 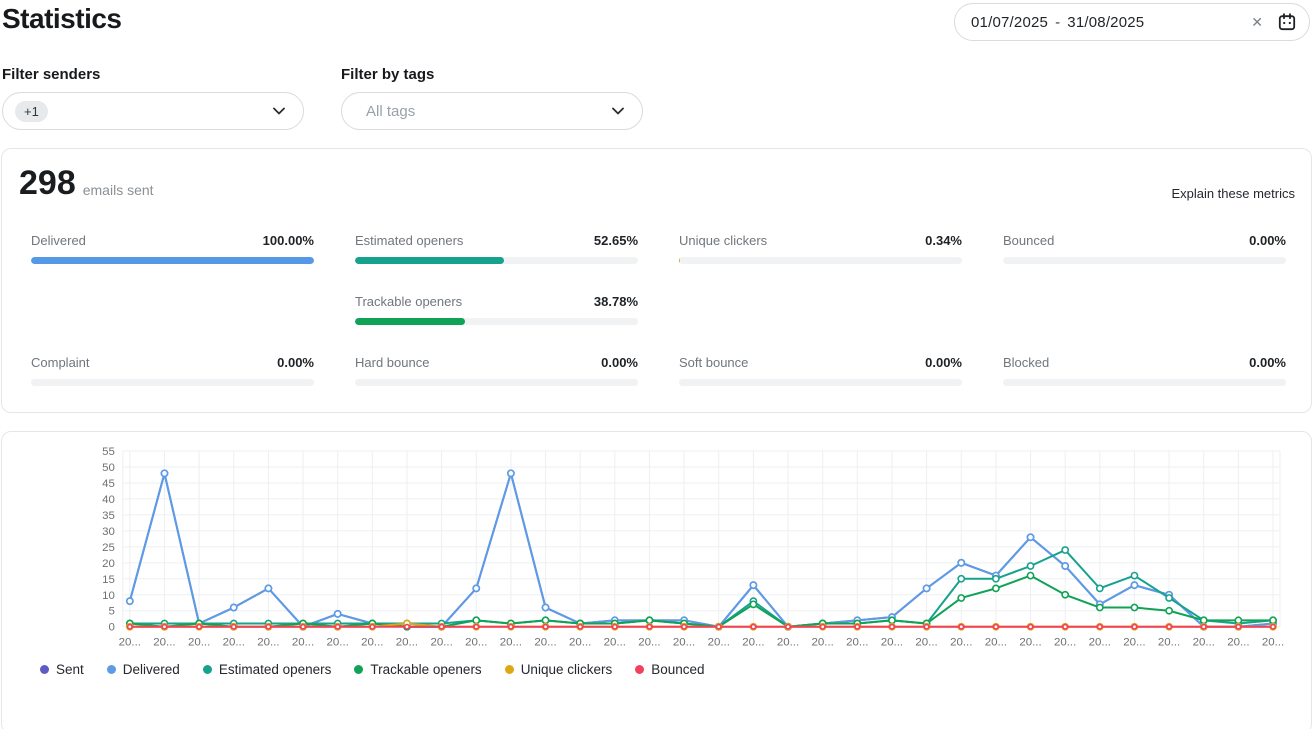 What do you see at coordinates (108, 532) in the screenshot?
I see `svg-text: 30` at bounding box center [108, 532].